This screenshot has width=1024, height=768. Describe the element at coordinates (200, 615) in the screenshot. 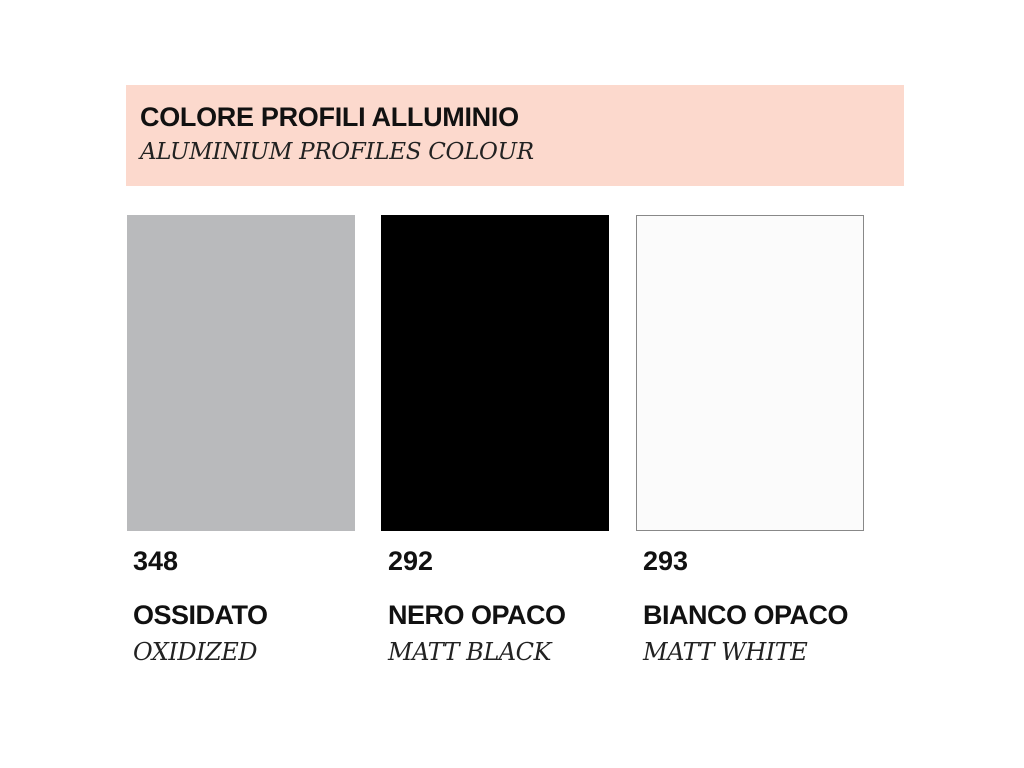

I see `color-name: OSSIDATO` at that location.